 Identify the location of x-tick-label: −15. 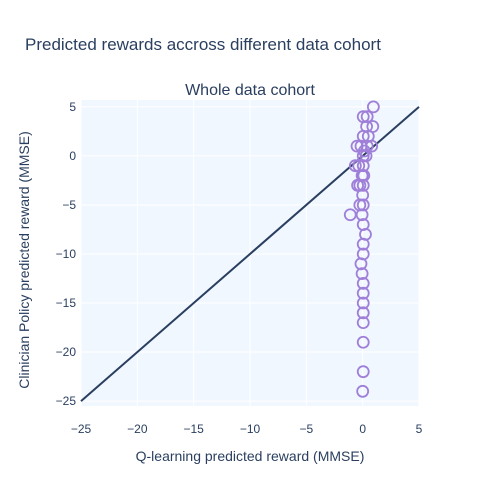
(193, 429).